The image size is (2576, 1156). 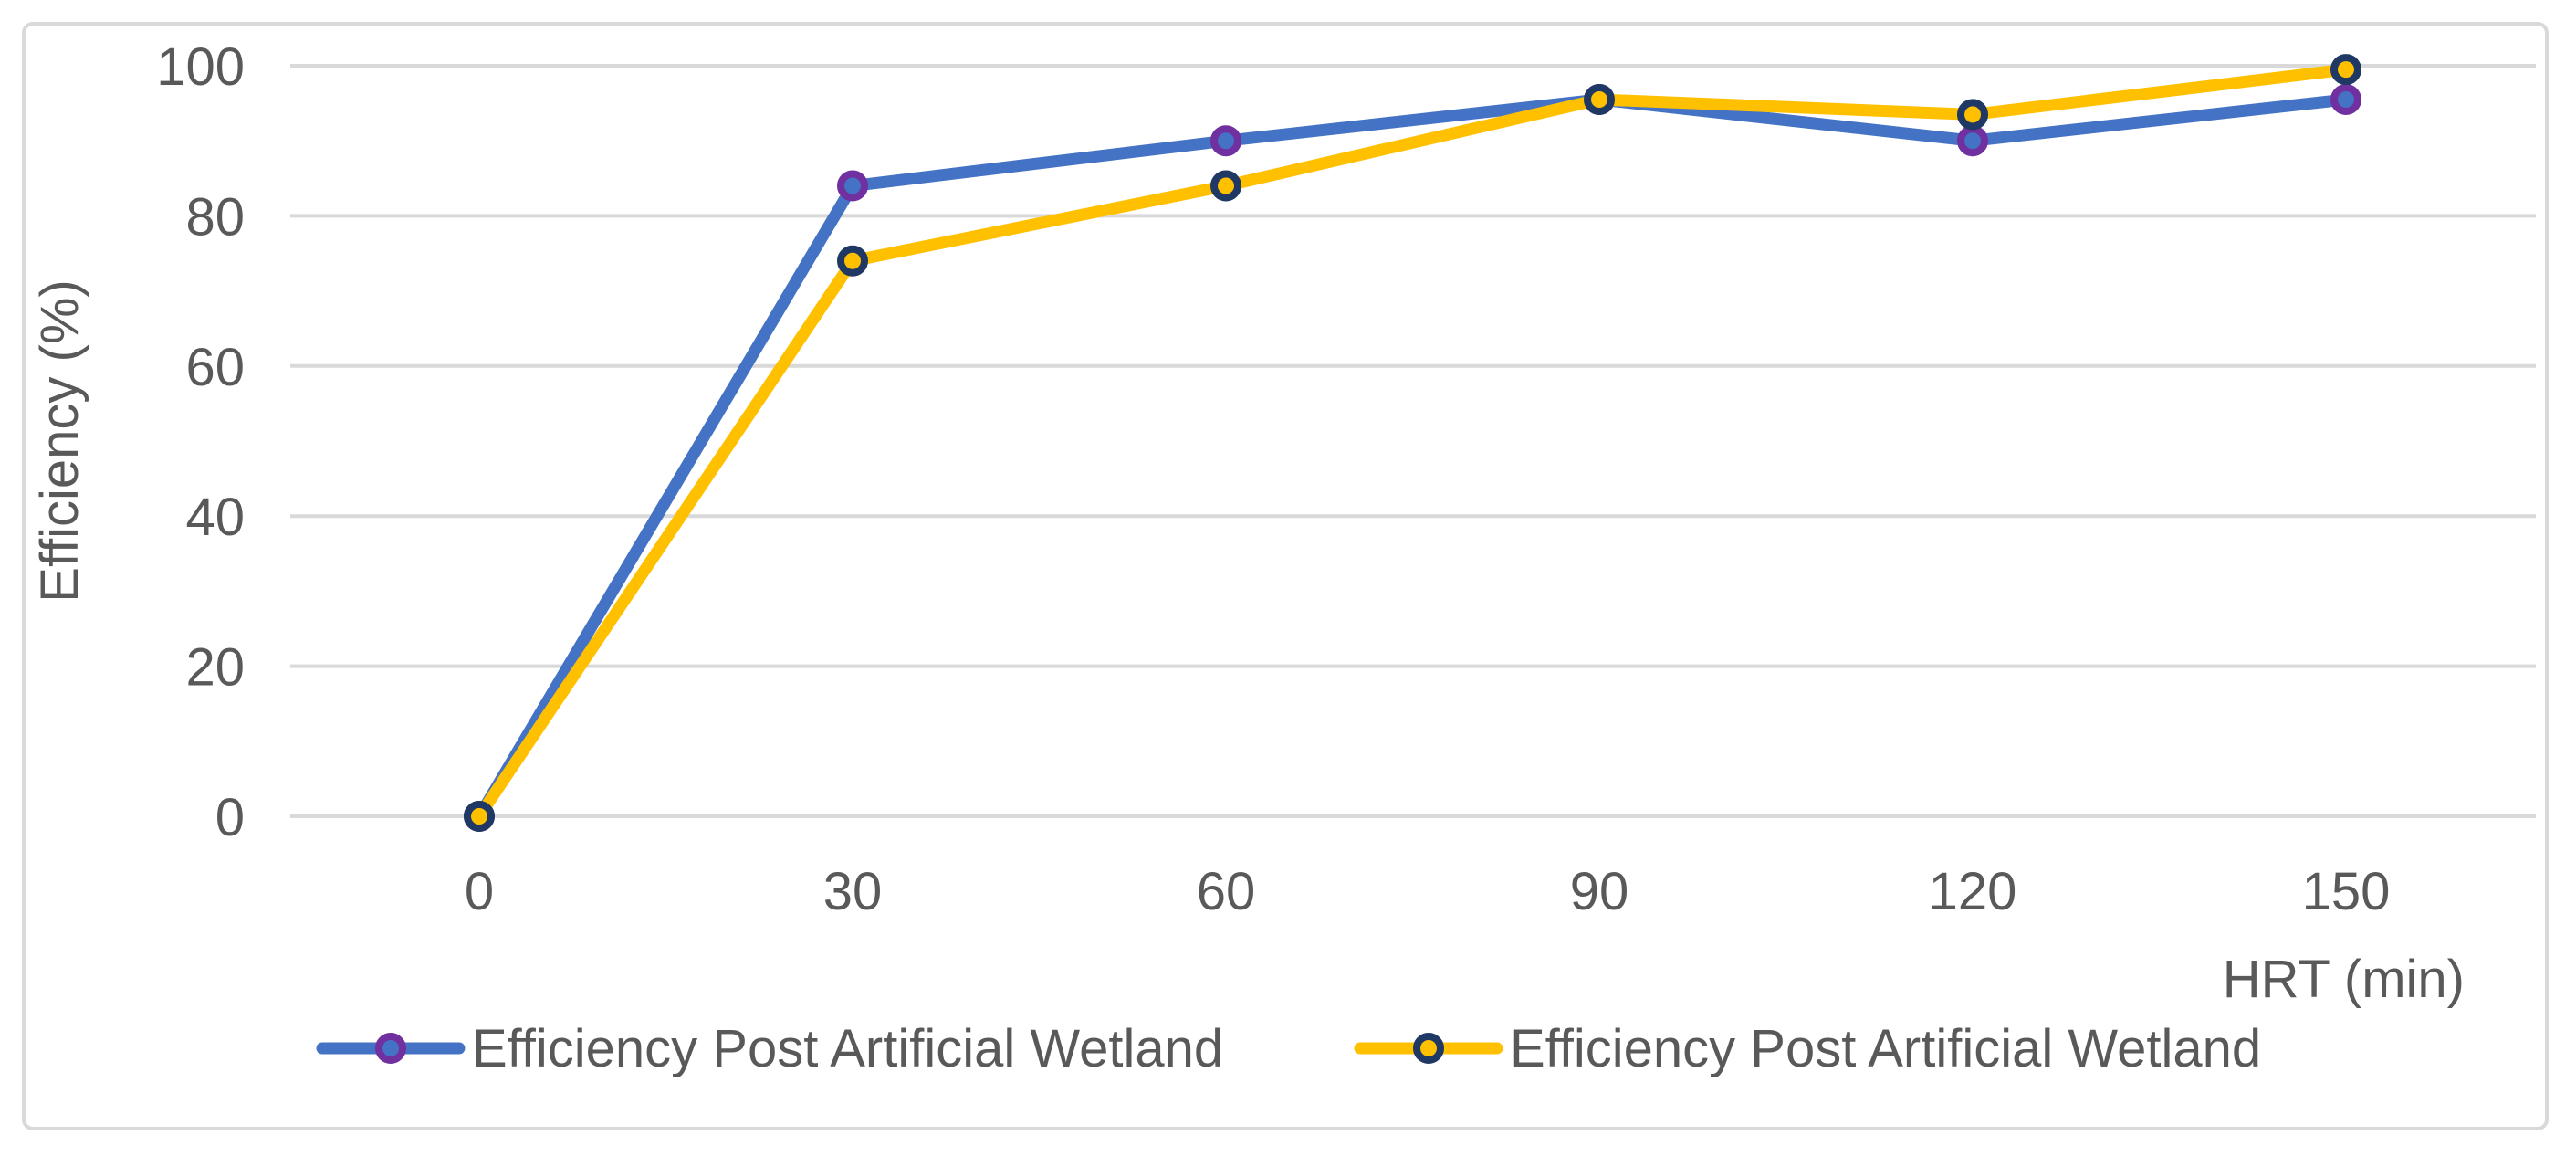 What do you see at coordinates (201, 67) in the screenshot?
I see `y-tick-label-100: 100` at bounding box center [201, 67].